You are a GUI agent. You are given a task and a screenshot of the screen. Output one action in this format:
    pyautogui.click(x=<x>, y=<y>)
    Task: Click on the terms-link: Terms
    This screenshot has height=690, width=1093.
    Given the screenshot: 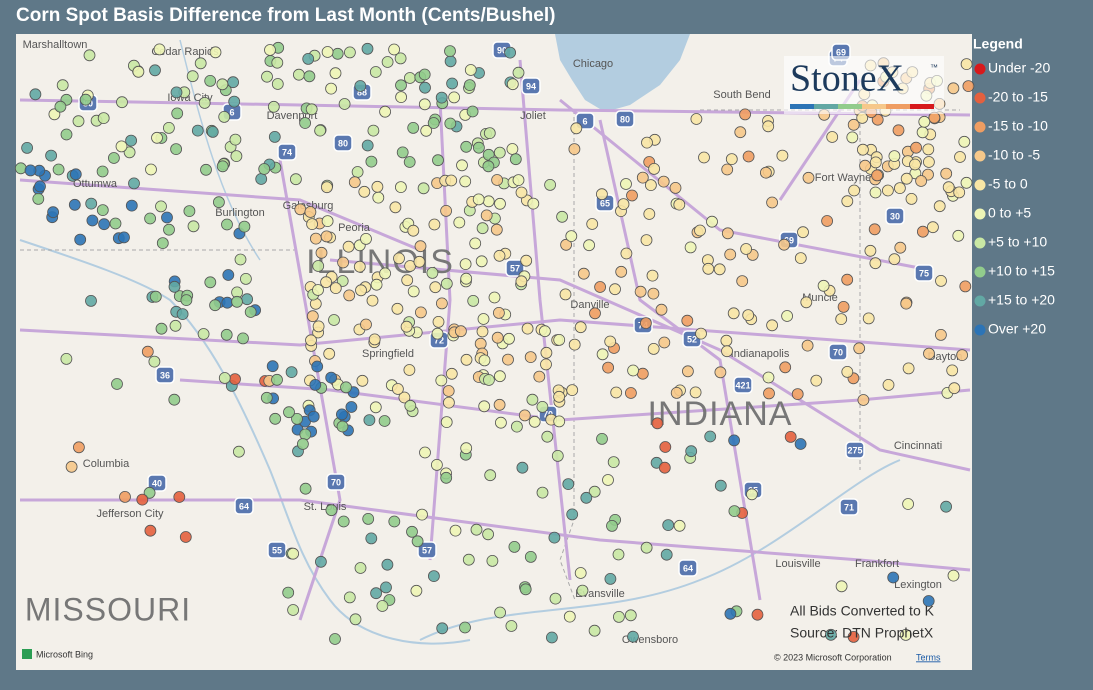 What is the action you would take?
    pyautogui.click(x=928, y=657)
    